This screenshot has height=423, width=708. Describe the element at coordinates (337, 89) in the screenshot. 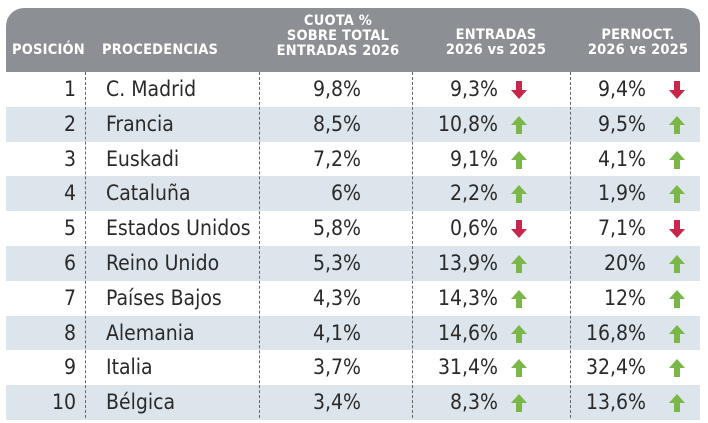

I see `cell-cuota: 9,8%` at that location.